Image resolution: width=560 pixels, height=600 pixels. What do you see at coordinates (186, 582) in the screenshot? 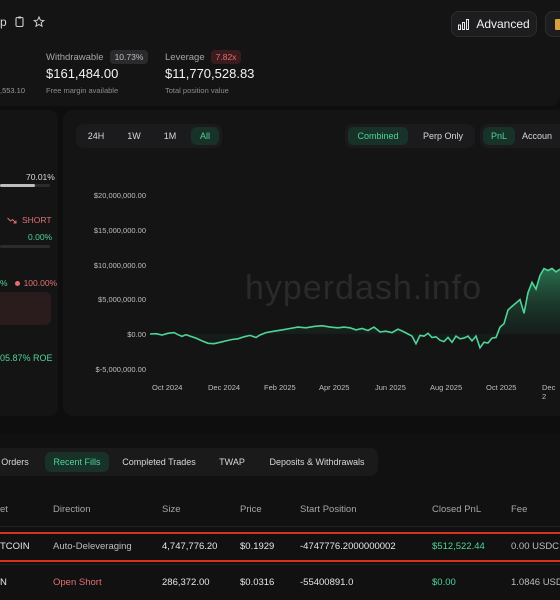
I see `cell-size: 286,372.00` at bounding box center [186, 582].